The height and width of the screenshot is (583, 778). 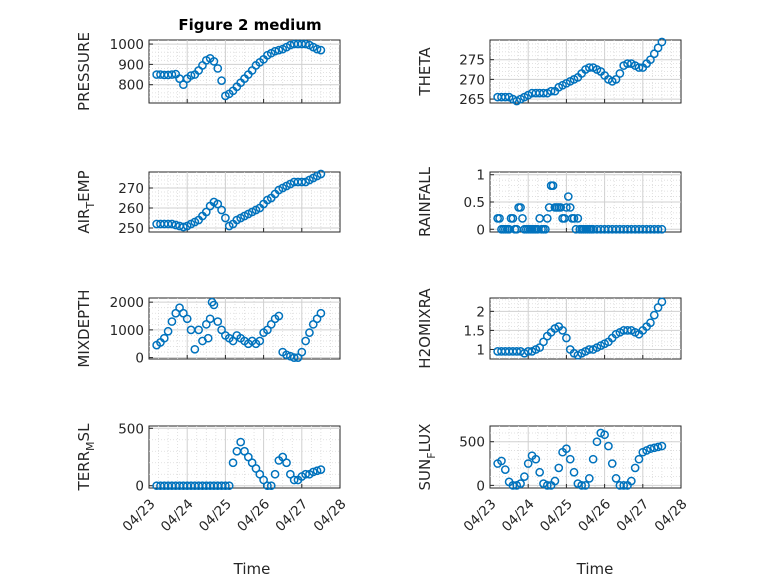 I want to click on y-axis-label-main: AIR, so click(x=84, y=221).